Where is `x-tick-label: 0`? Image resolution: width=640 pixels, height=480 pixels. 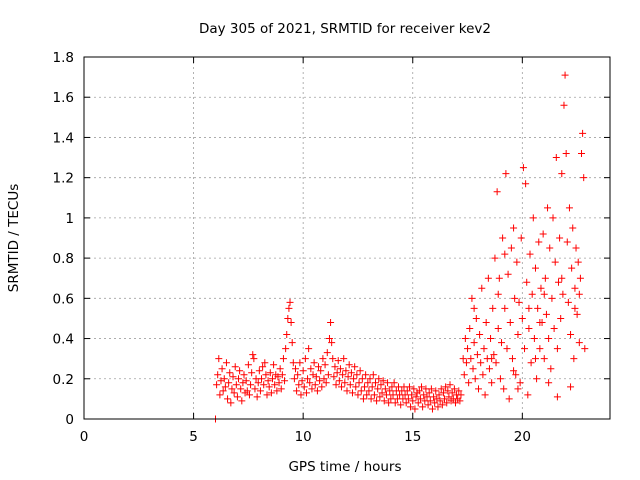 x-tick-label: 0 is located at coordinates (84, 437).